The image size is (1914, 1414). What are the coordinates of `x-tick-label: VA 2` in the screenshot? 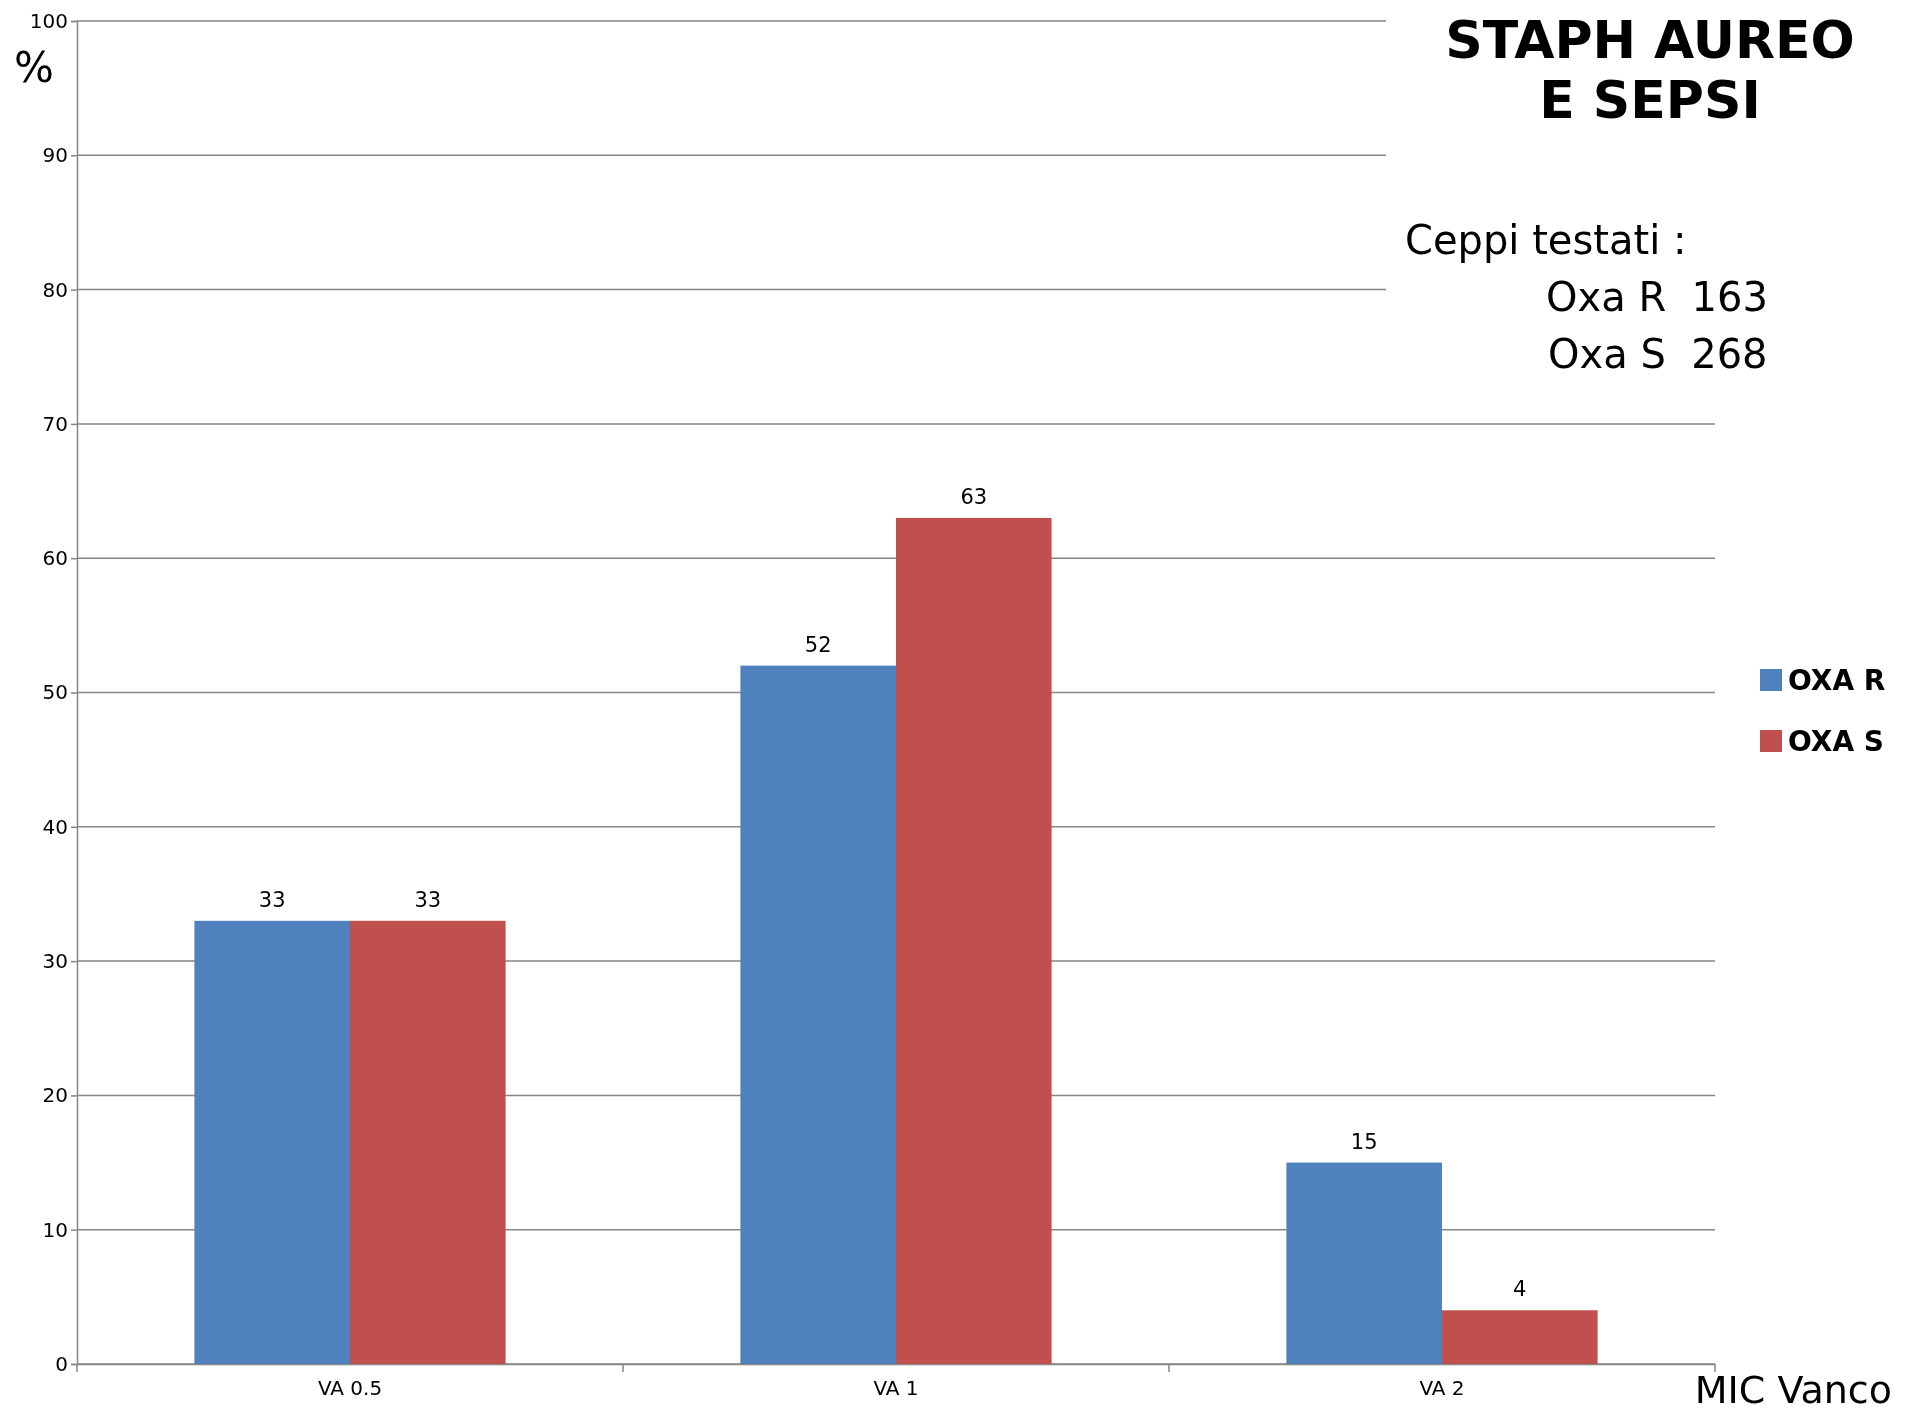 It's located at (1442, 1388).